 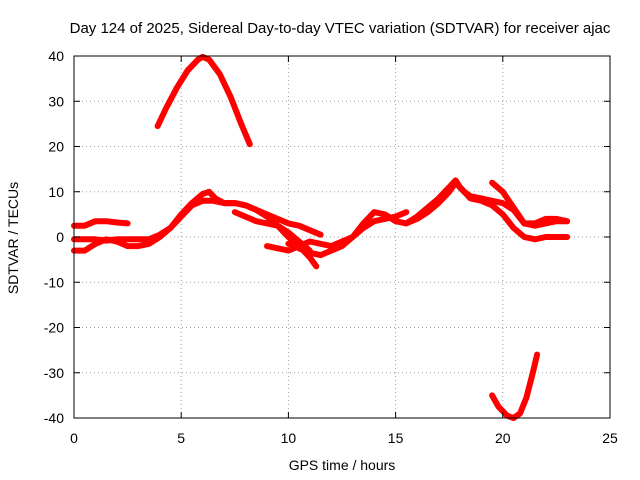 What do you see at coordinates (396, 438) in the screenshot?
I see `x-tick-label: 15` at bounding box center [396, 438].